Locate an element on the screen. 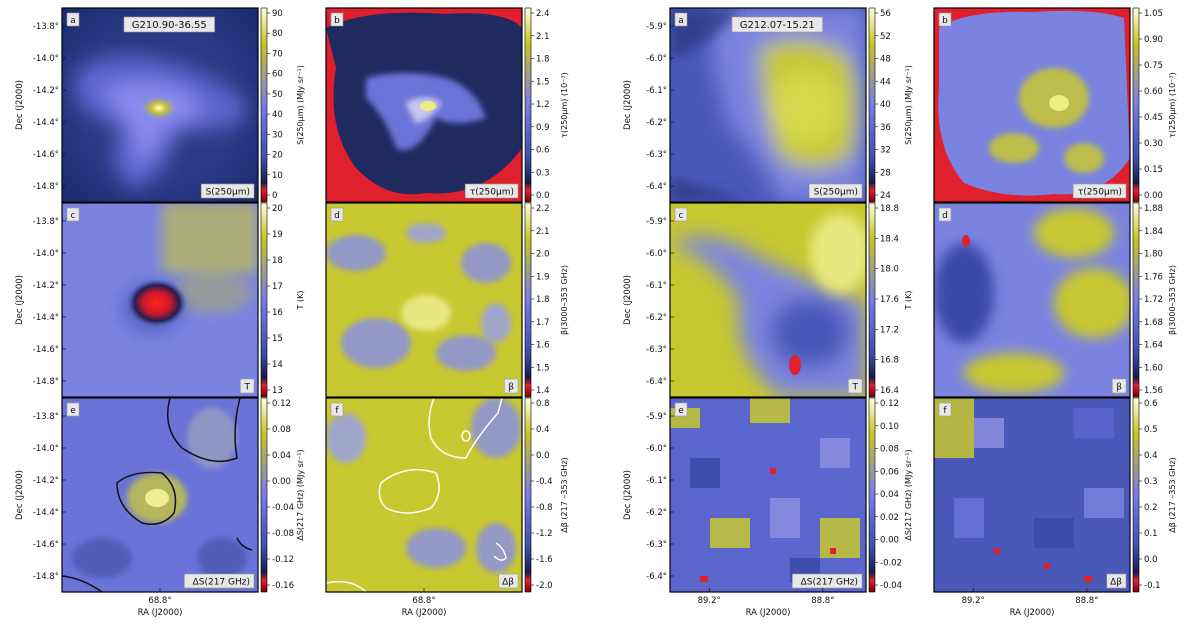 Image resolution: width=1200 pixels, height=630 pixels. dec-tick-label: -14.2° is located at coordinates (46, 286).